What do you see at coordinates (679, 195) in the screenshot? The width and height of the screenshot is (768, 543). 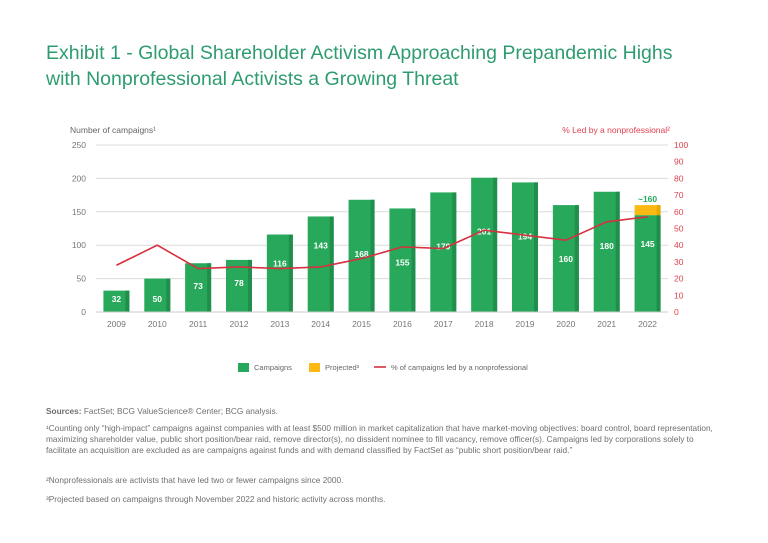 I see `right-tick-label: 70` at bounding box center [679, 195].